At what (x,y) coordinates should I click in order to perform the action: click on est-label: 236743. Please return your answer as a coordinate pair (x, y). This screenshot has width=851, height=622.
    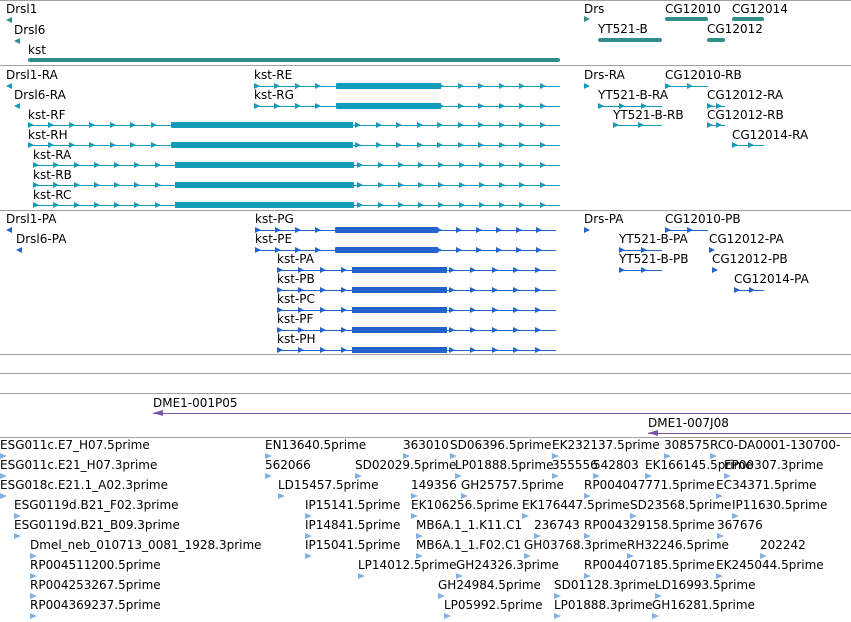
    Looking at the image, I should click on (557, 525).